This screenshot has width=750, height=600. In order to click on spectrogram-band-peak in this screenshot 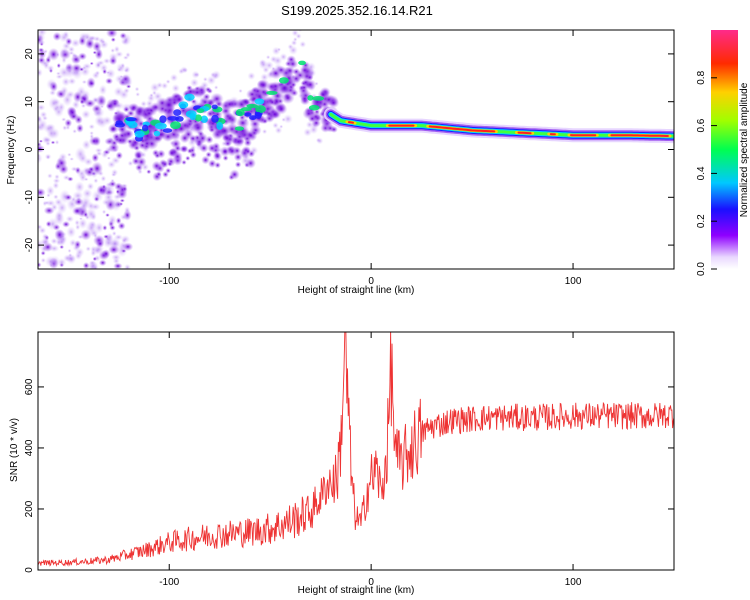, I will do `click(524, 133)`.